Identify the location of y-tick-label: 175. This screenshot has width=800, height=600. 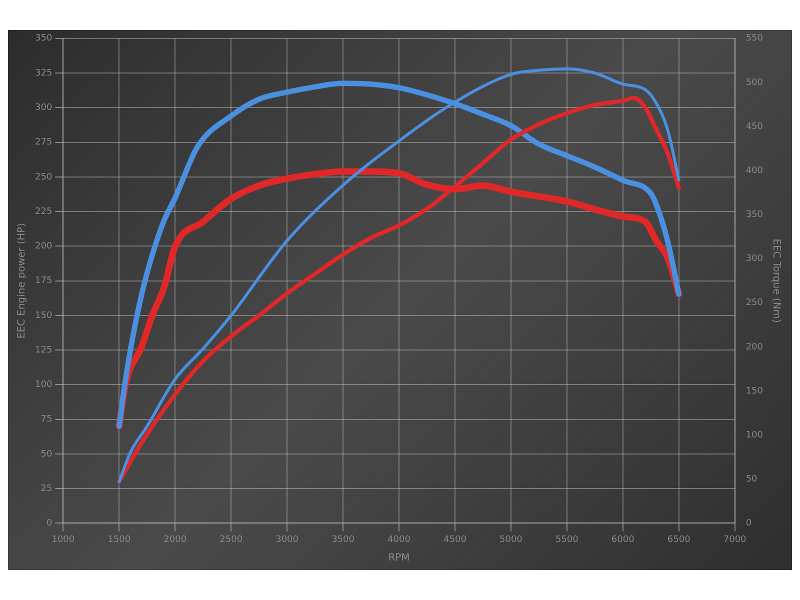
(43, 281).